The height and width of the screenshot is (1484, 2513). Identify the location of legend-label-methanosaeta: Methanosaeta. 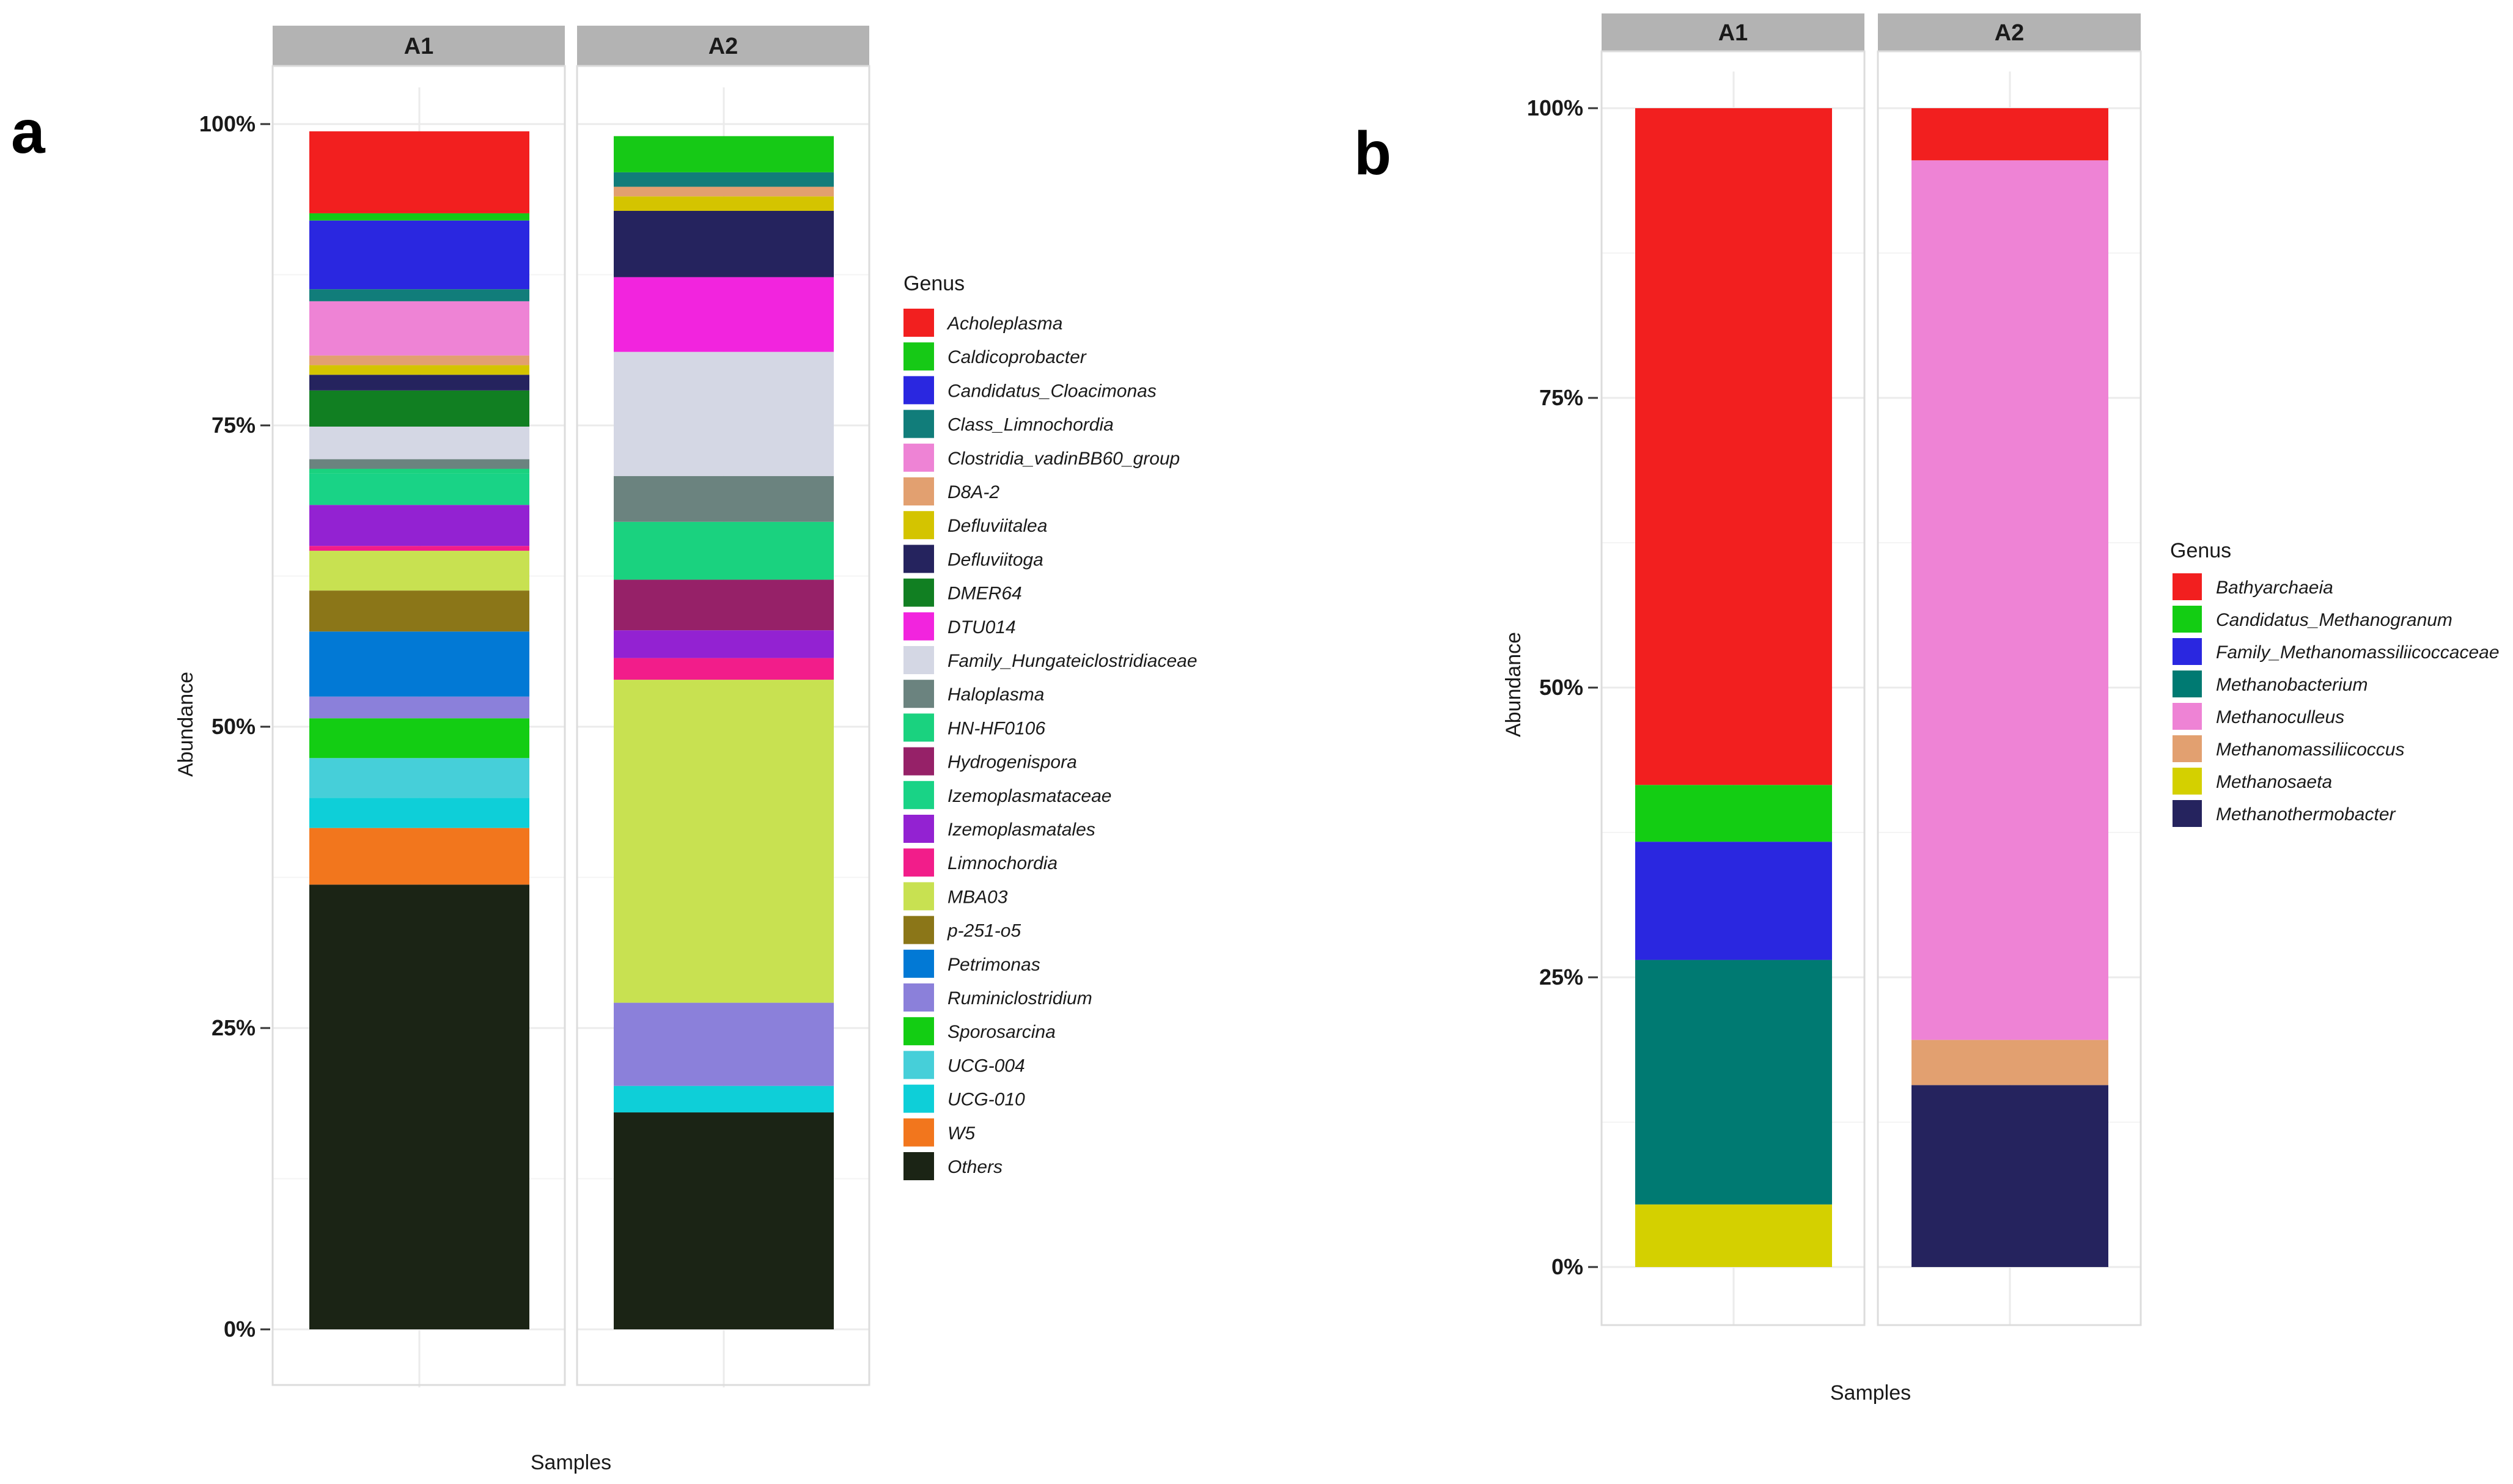
(2274, 782).